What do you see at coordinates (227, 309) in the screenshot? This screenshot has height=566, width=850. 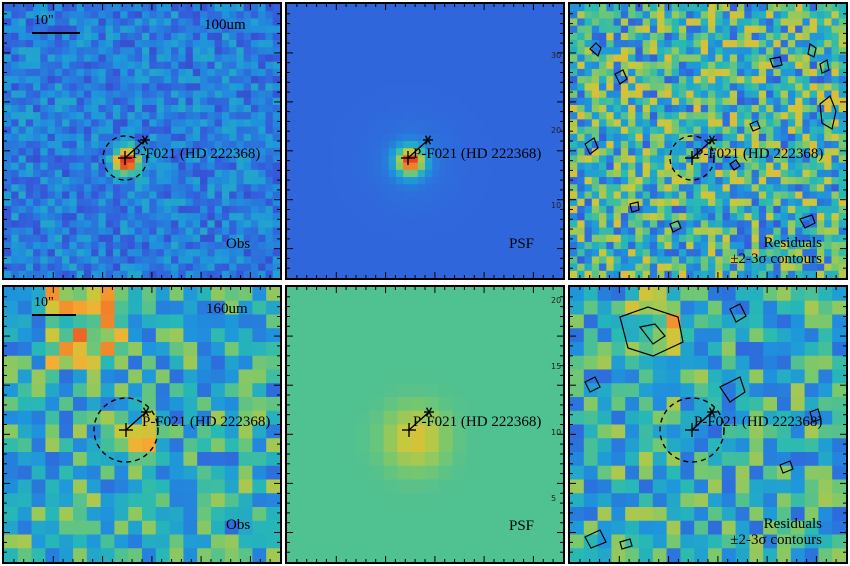 I see `band-label: 160um` at bounding box center [227, 309].